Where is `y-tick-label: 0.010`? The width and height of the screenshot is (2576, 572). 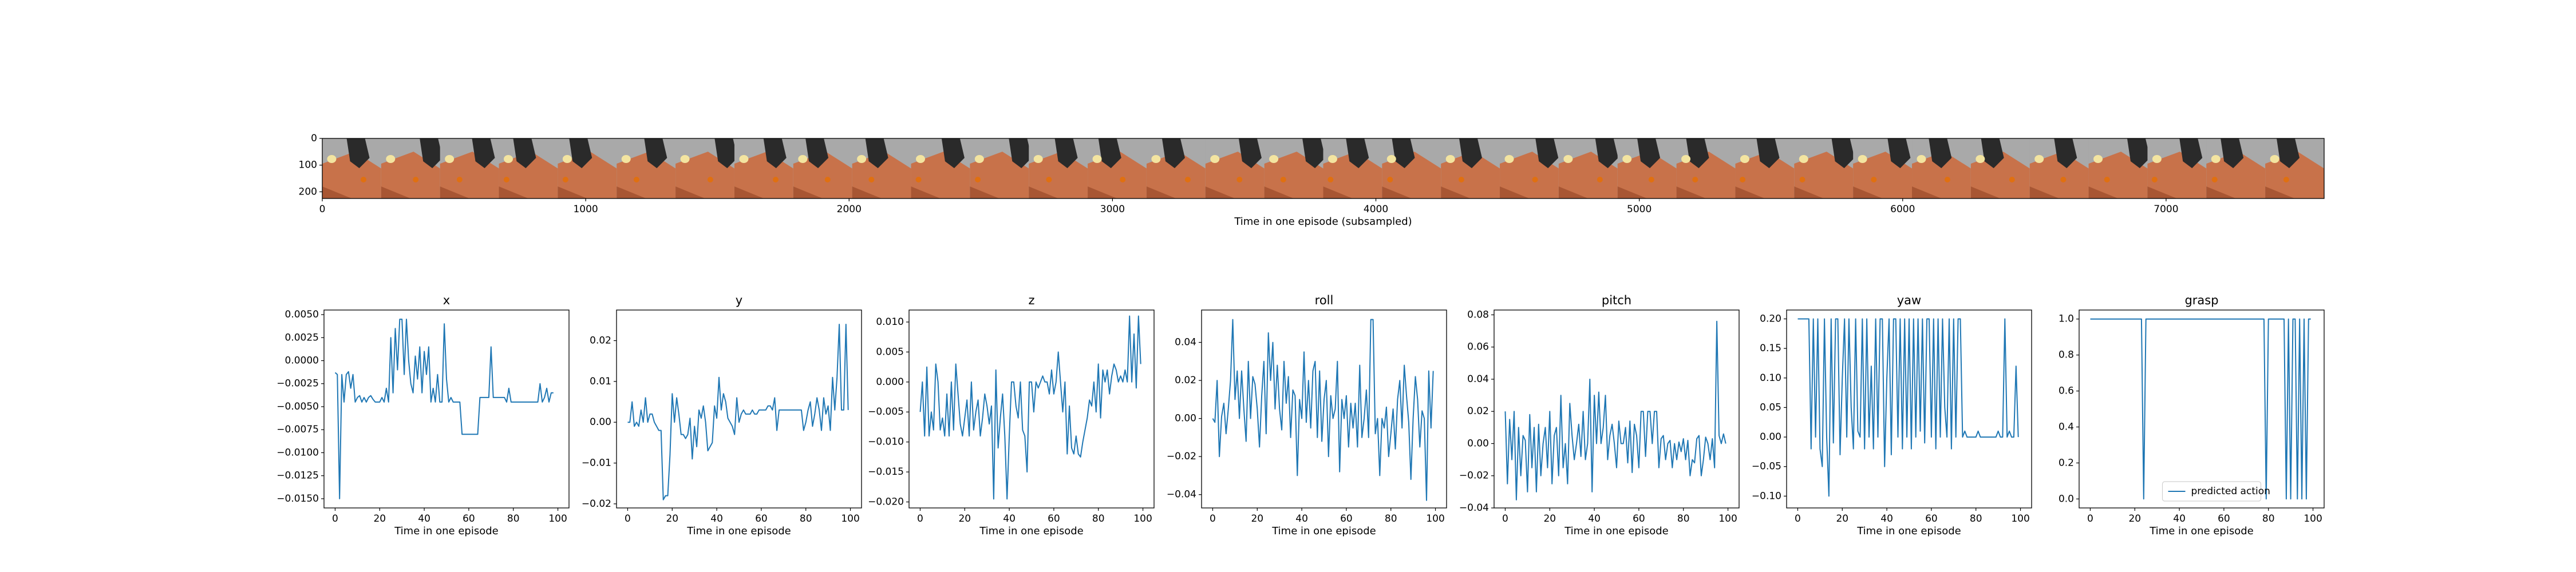 y-tick-label: 0.010 is located at coordinates (890, 322).